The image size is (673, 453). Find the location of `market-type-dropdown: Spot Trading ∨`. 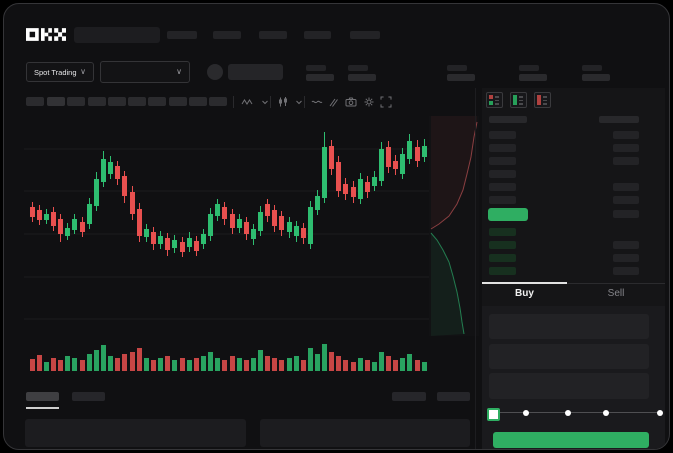

market-type-dropdown: Spot Trading ∨ is located at coordinates (60, 72).